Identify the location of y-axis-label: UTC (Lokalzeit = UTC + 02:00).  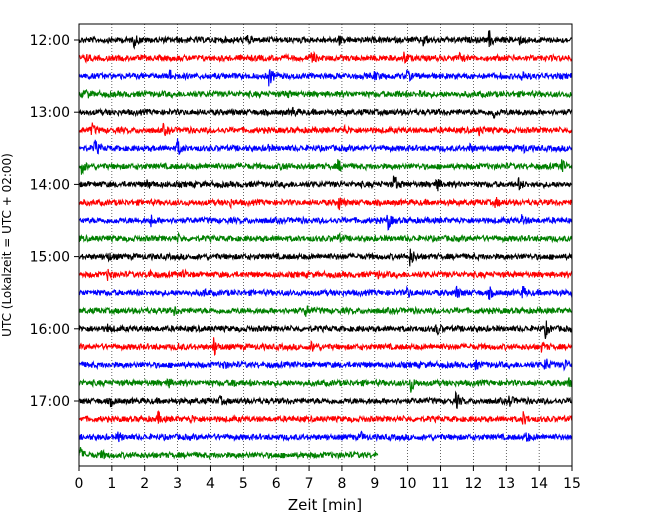
(7, 245).